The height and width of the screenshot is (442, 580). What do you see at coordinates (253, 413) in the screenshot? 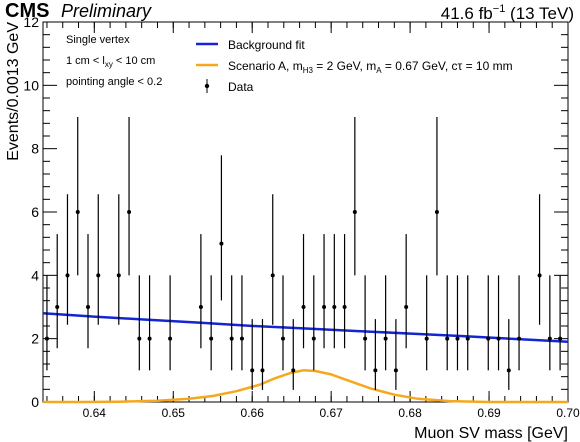
I see `x-tick-label: 0.66` at bounding box center [253, 413].